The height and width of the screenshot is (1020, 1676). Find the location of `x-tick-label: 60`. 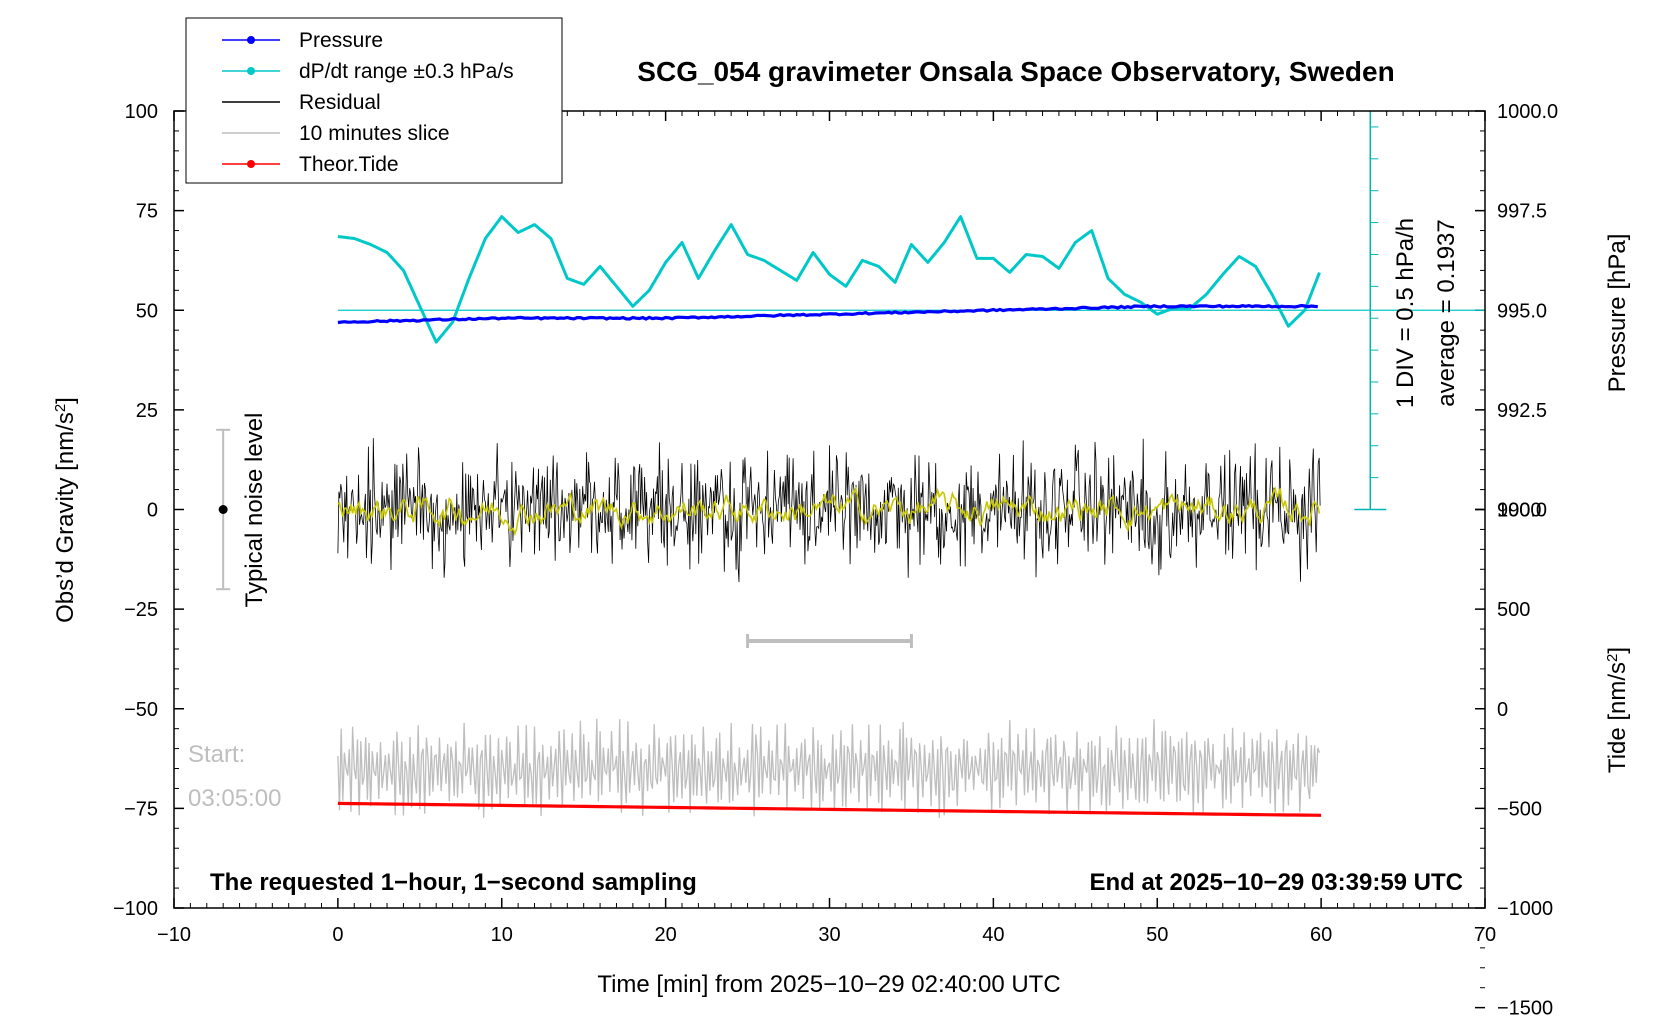

x-tick-label: 60 is located at coordinates (1321, 935).